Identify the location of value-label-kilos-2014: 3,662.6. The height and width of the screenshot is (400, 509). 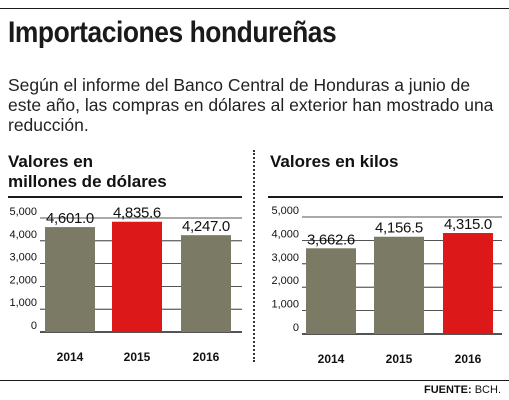
(331, 239).